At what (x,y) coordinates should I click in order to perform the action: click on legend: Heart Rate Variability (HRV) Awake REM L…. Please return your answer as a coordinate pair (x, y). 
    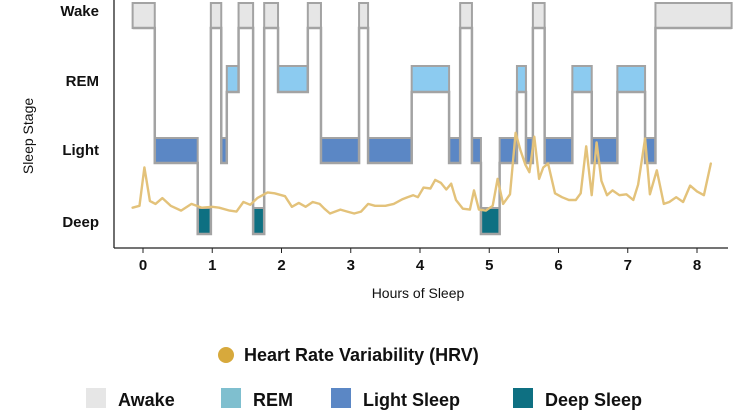
    Looking at the image, I should click on (364, 377).